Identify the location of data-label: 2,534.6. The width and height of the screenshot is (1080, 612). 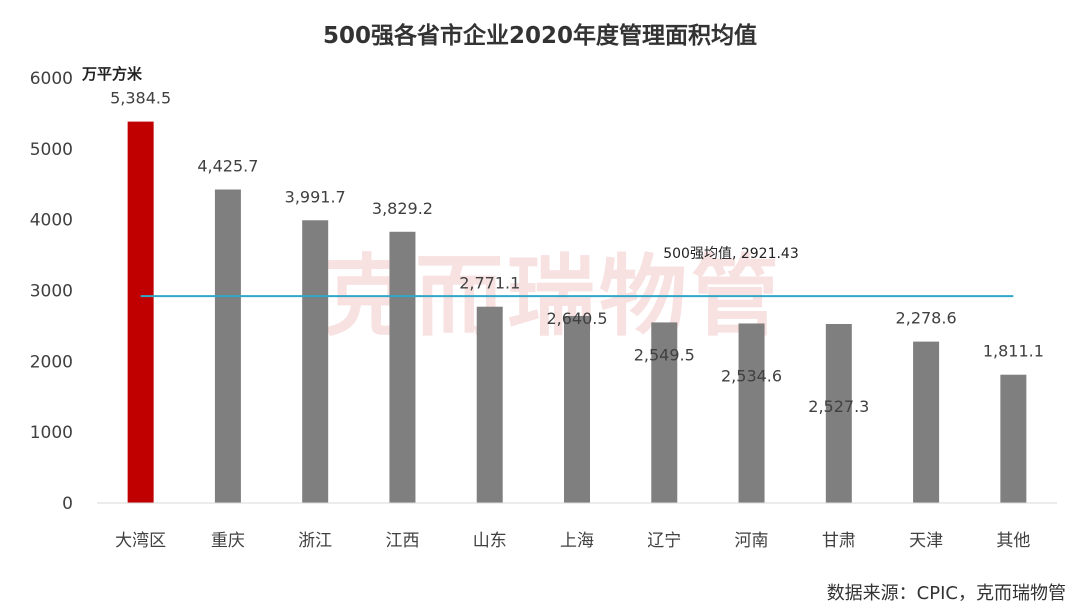
(751, 375).